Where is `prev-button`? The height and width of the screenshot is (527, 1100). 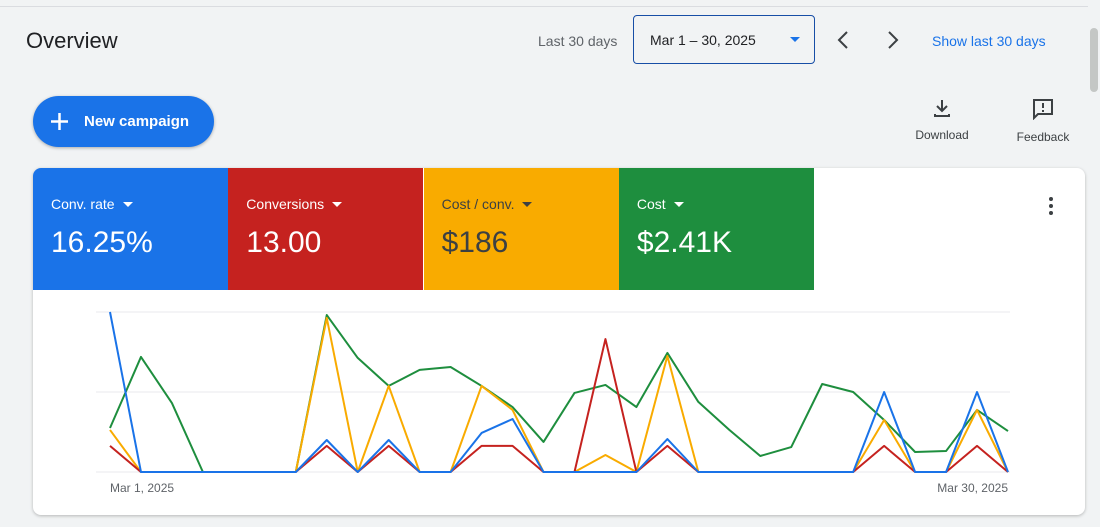
prev-button is located at coordinates (843, 40).